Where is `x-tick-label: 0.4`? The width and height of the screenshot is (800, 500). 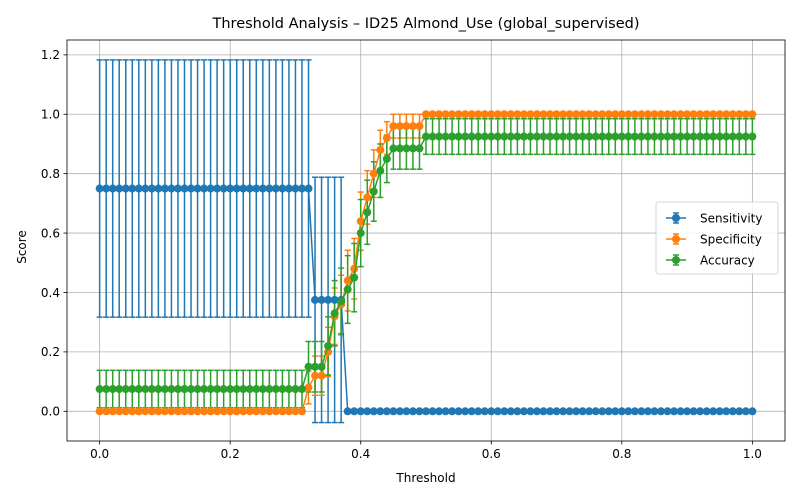
x-tick-label: 0.4 is located at coordinates (360, 454).